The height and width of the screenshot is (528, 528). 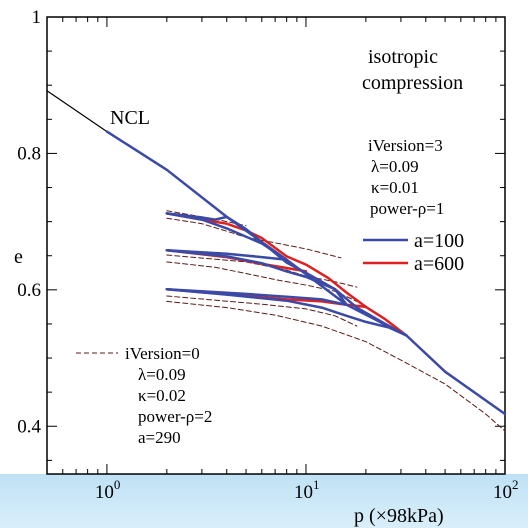 What do you see at coordinates (37, 17) in the screenshot?
I see `y-tick-label: 1` at bounding box center [37, 17].